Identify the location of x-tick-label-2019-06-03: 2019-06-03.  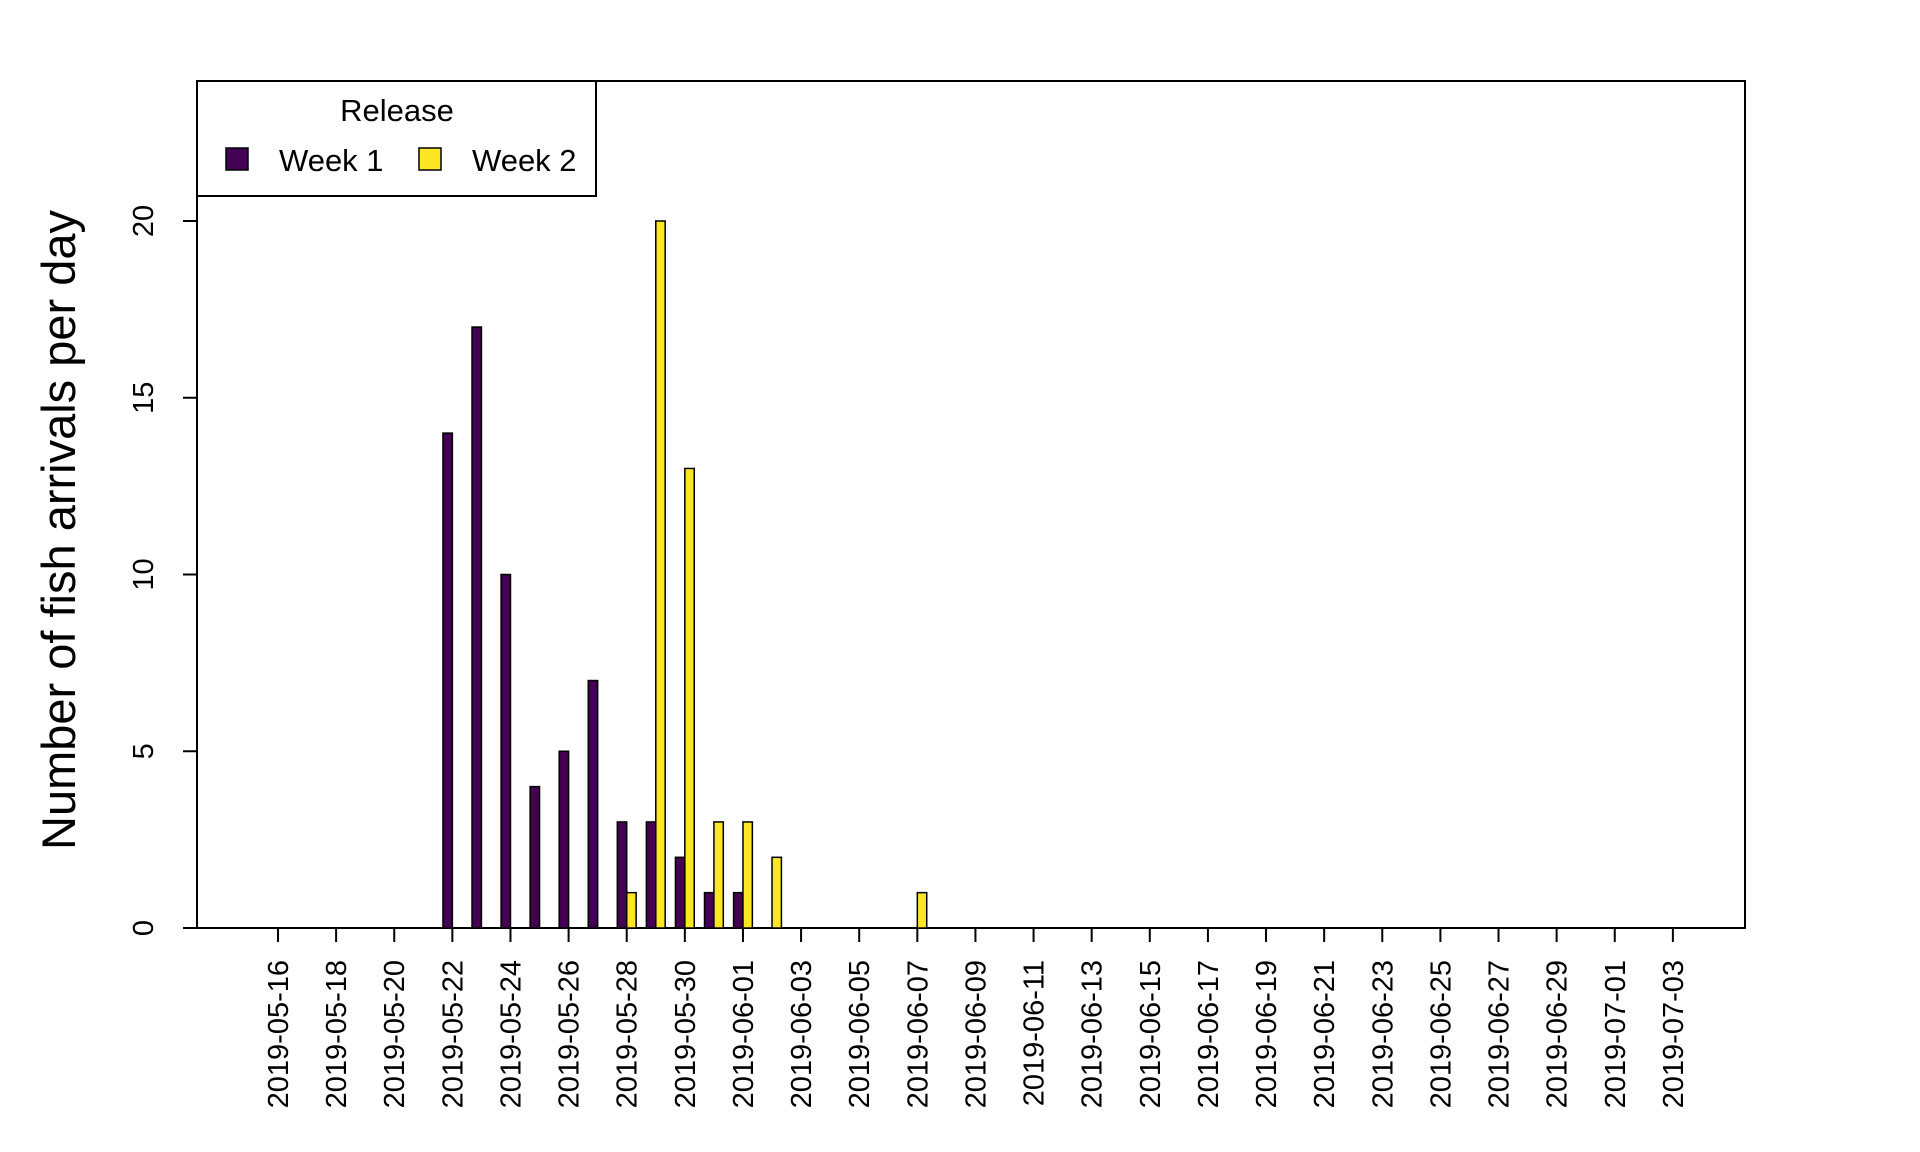
(802, 1034).